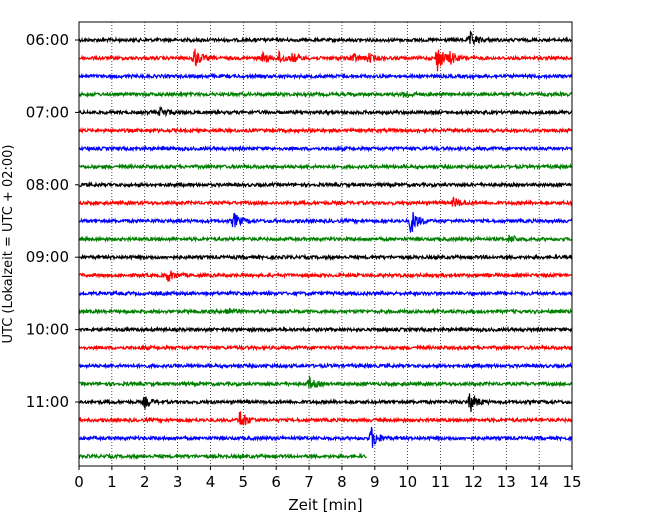  Describe the element at coordinates (47, 330) in the screenshot. I see `y-tick-label: 10:00` at that location.